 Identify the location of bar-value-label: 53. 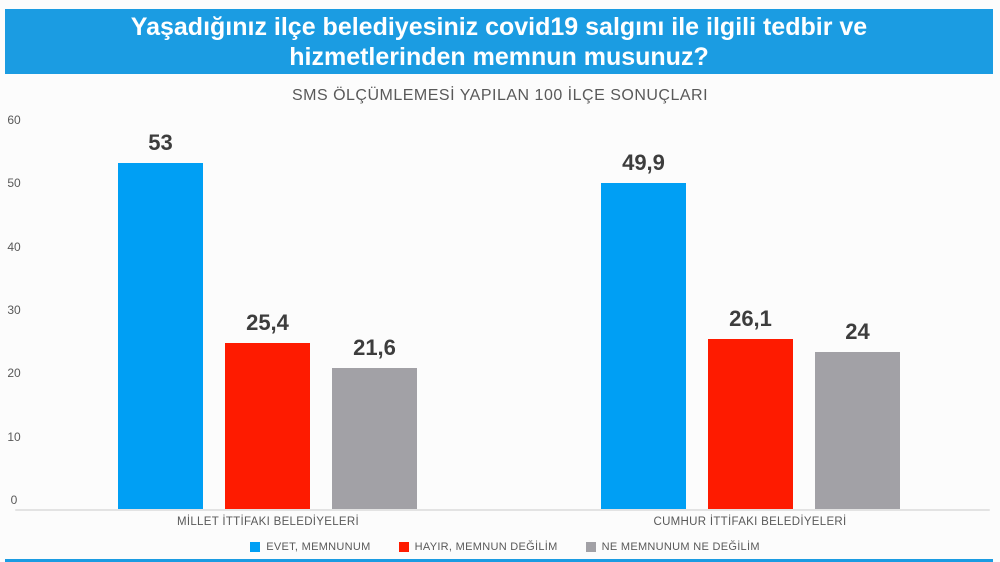
(160, 143).